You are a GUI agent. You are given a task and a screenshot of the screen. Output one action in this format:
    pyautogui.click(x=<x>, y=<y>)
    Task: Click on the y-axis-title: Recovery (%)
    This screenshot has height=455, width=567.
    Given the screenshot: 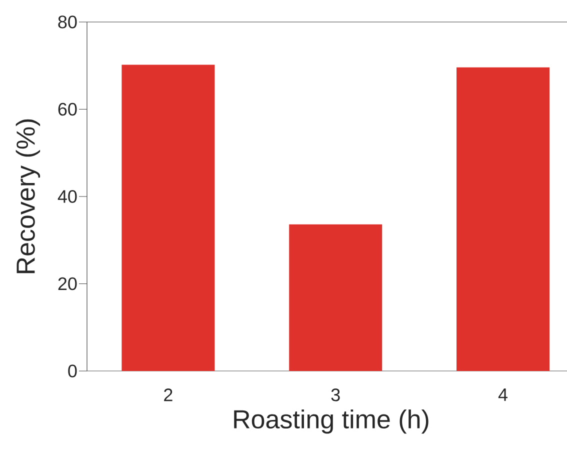 What is the action you would take?
    pyautogui.click(x=28, y=196)
    